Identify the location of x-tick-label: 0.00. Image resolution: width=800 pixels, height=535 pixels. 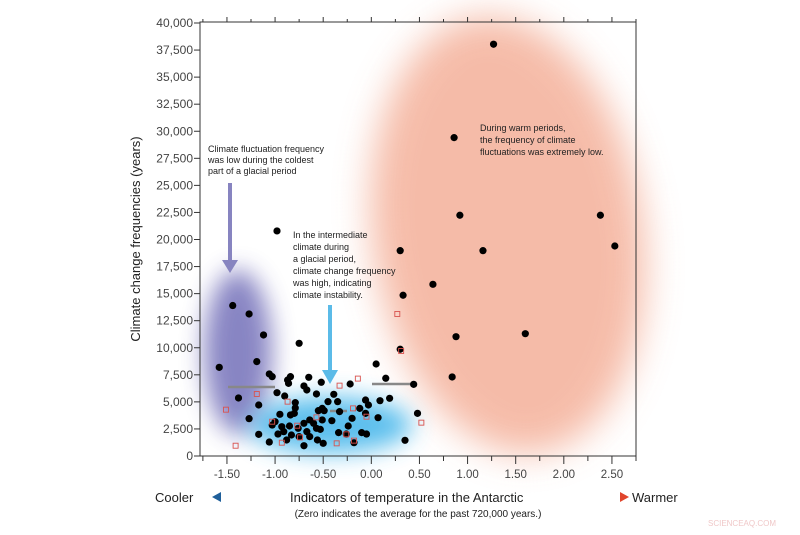
(371, 475).